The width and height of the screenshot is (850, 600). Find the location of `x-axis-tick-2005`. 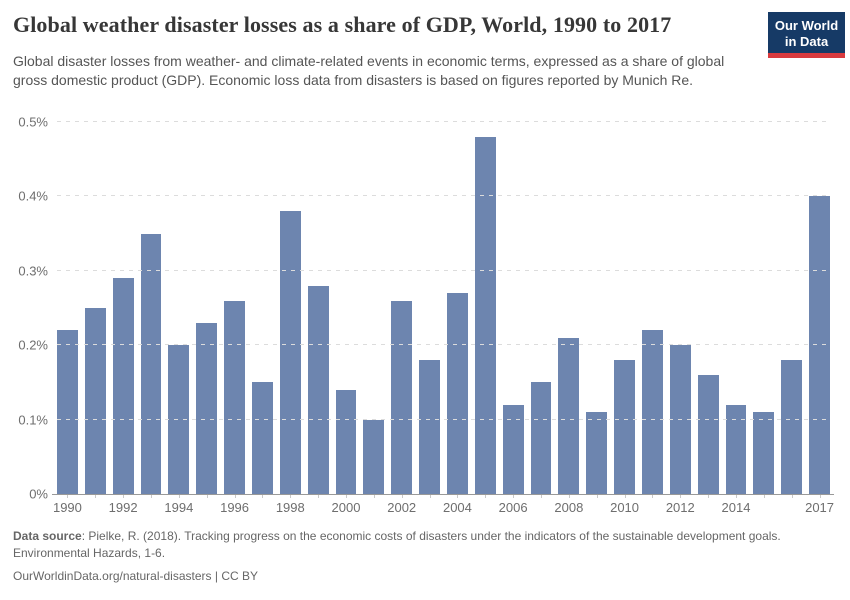

x-axis-tick-2005 is located at coordinates (486, 496).